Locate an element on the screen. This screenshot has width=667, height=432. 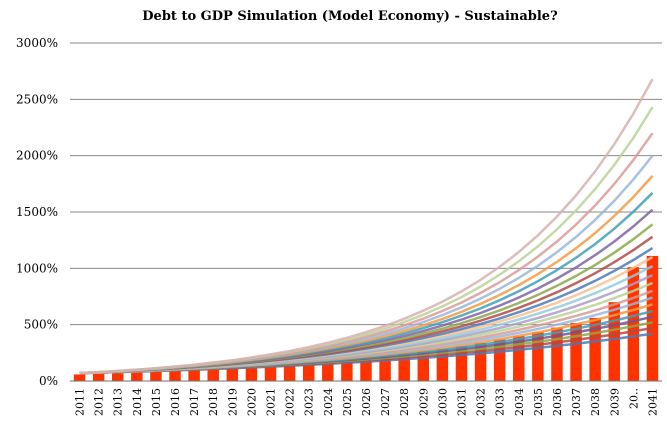
x-tick-label: 2027 is located at coordinates (385, 402).